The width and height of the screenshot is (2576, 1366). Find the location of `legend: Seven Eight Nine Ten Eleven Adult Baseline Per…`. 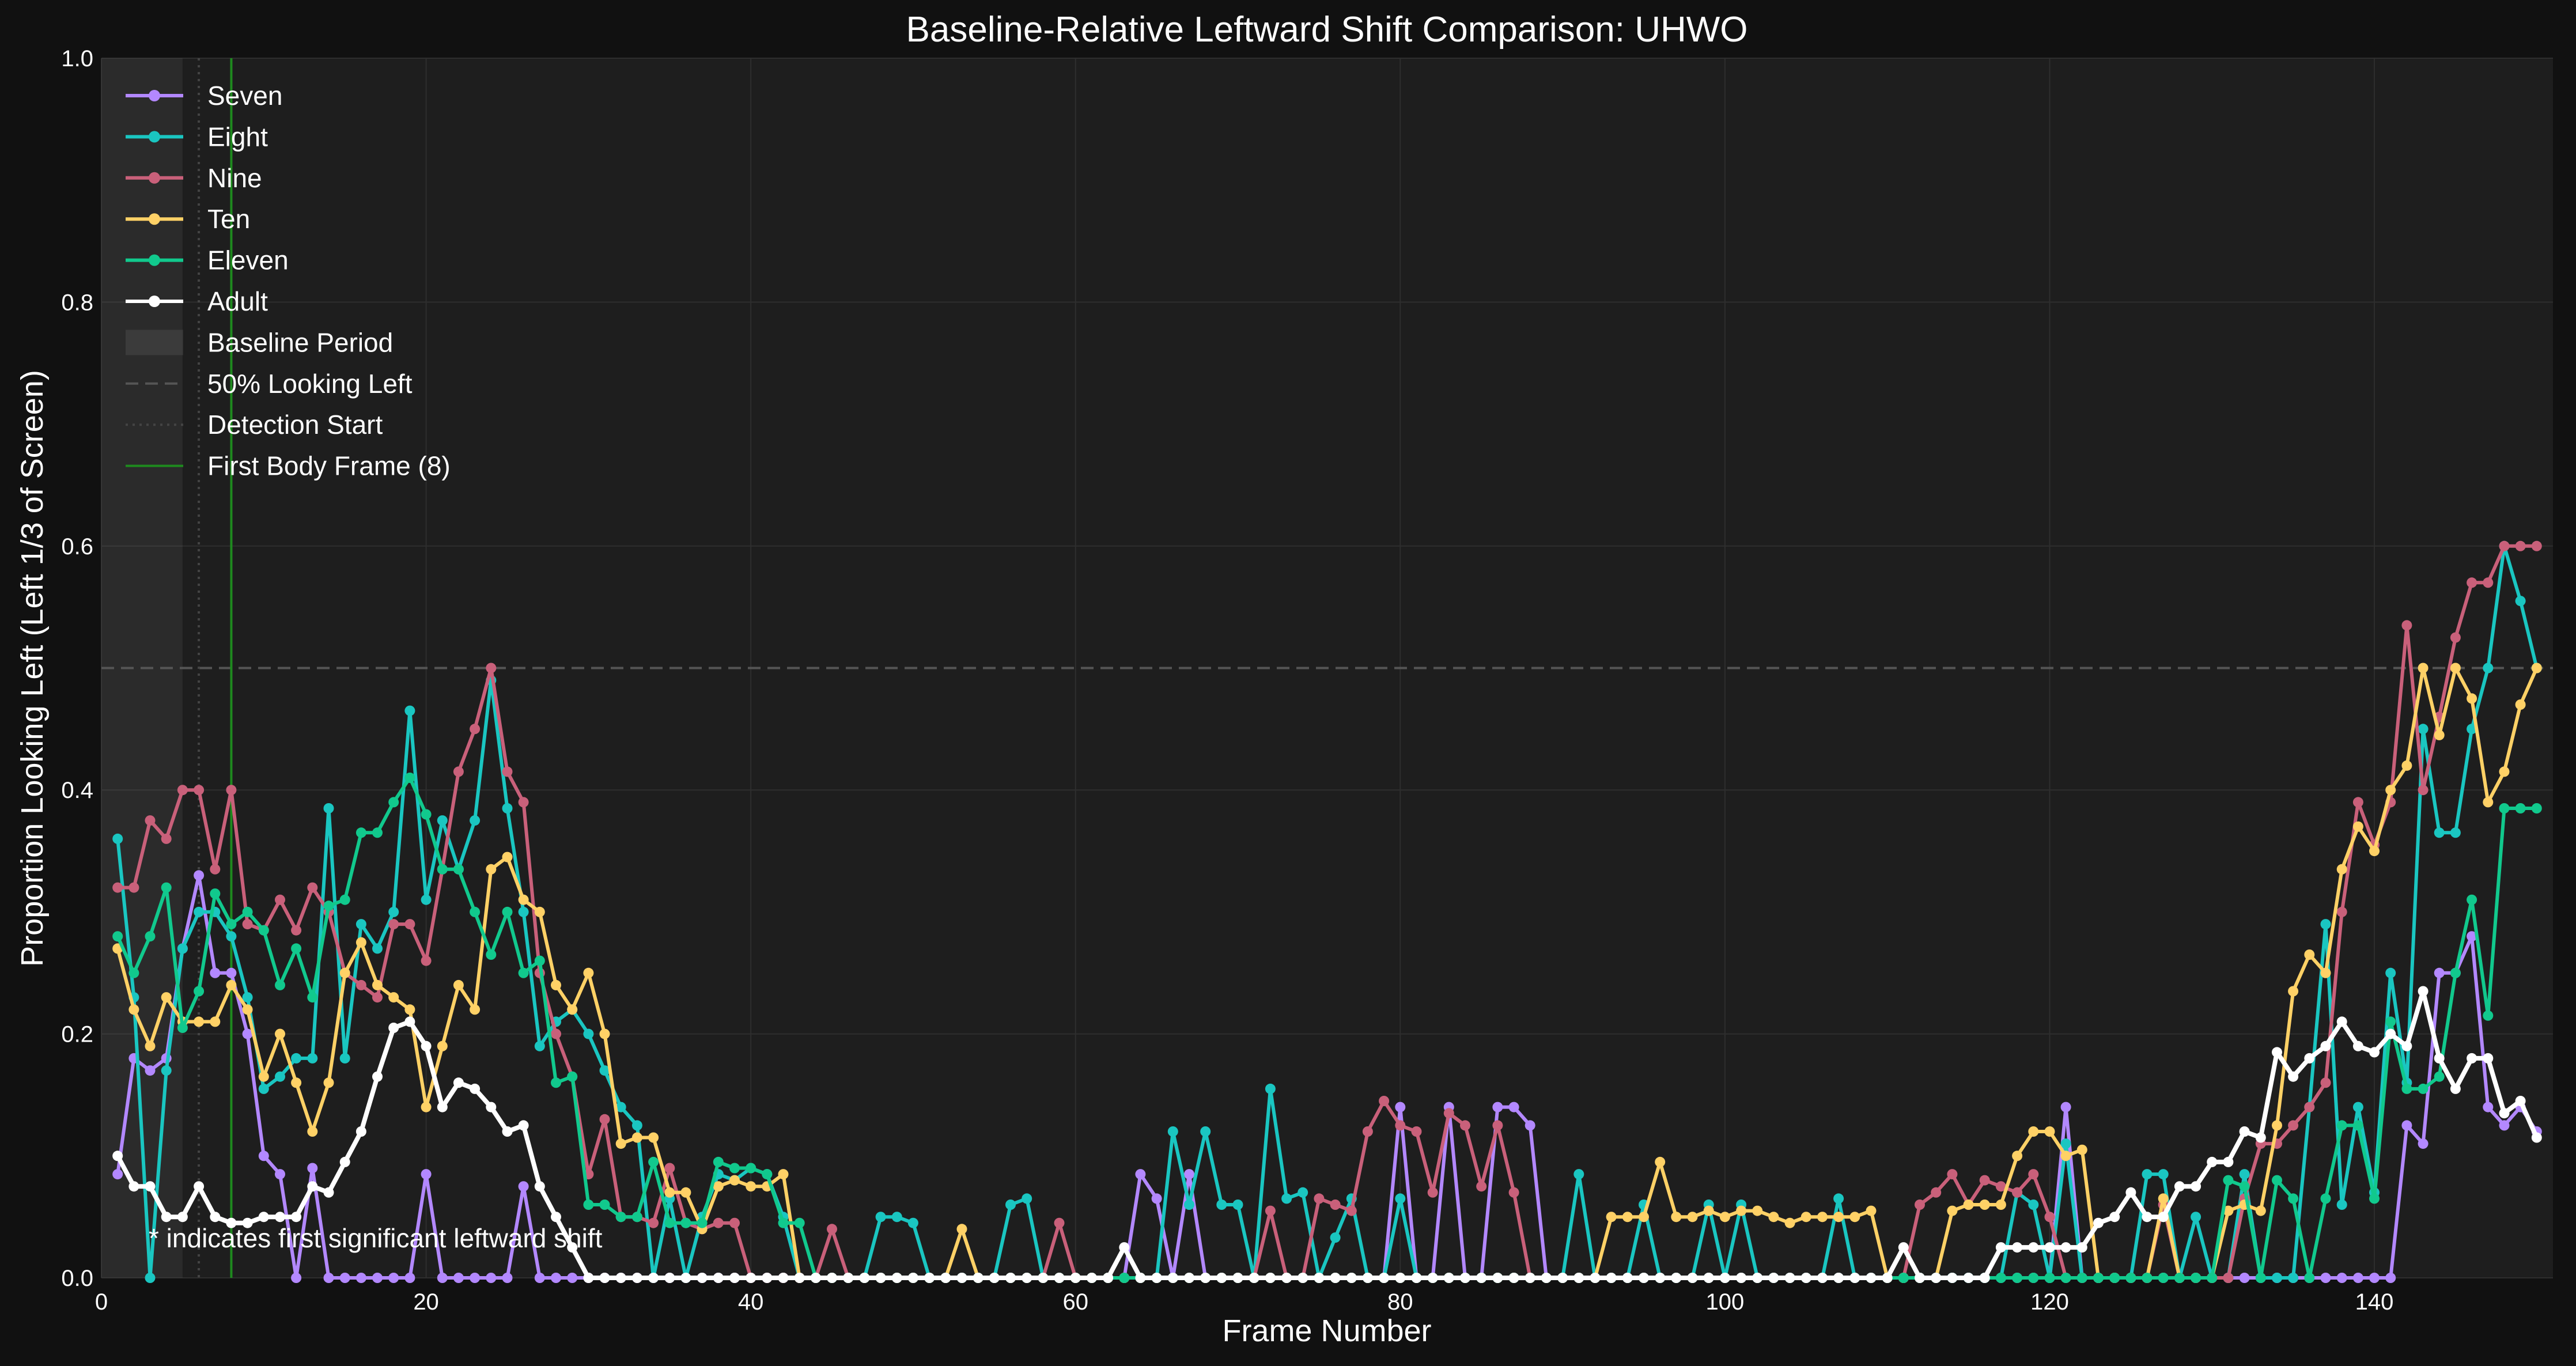

legend: Seven Eight Nine Ten Eleven Adult Baseline Per… is located at coordinates (288, 281).